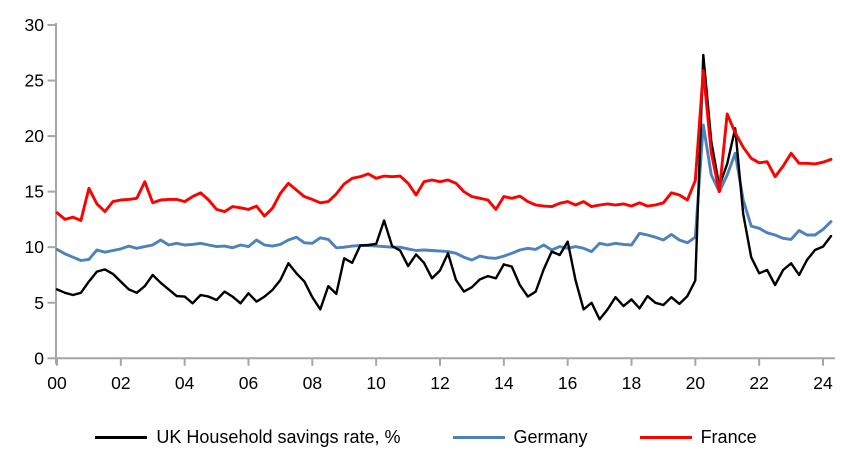  What do you see at coordinates (312, 383) in the screenshot?
I see `x-tick-label: 08` at bounding box center [312, 383].